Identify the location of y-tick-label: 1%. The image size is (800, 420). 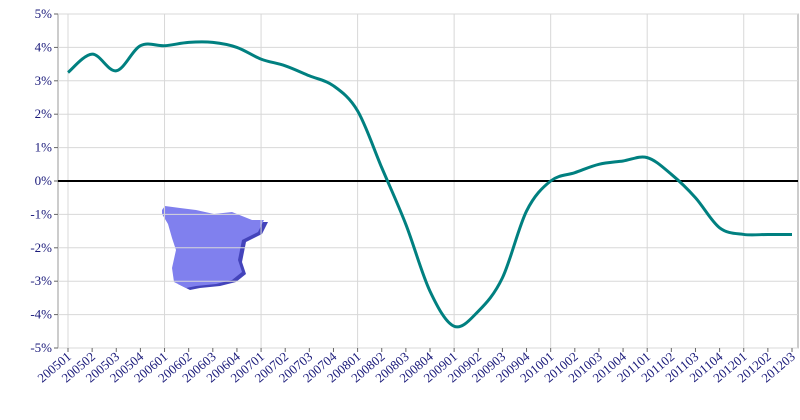
(44, 147).